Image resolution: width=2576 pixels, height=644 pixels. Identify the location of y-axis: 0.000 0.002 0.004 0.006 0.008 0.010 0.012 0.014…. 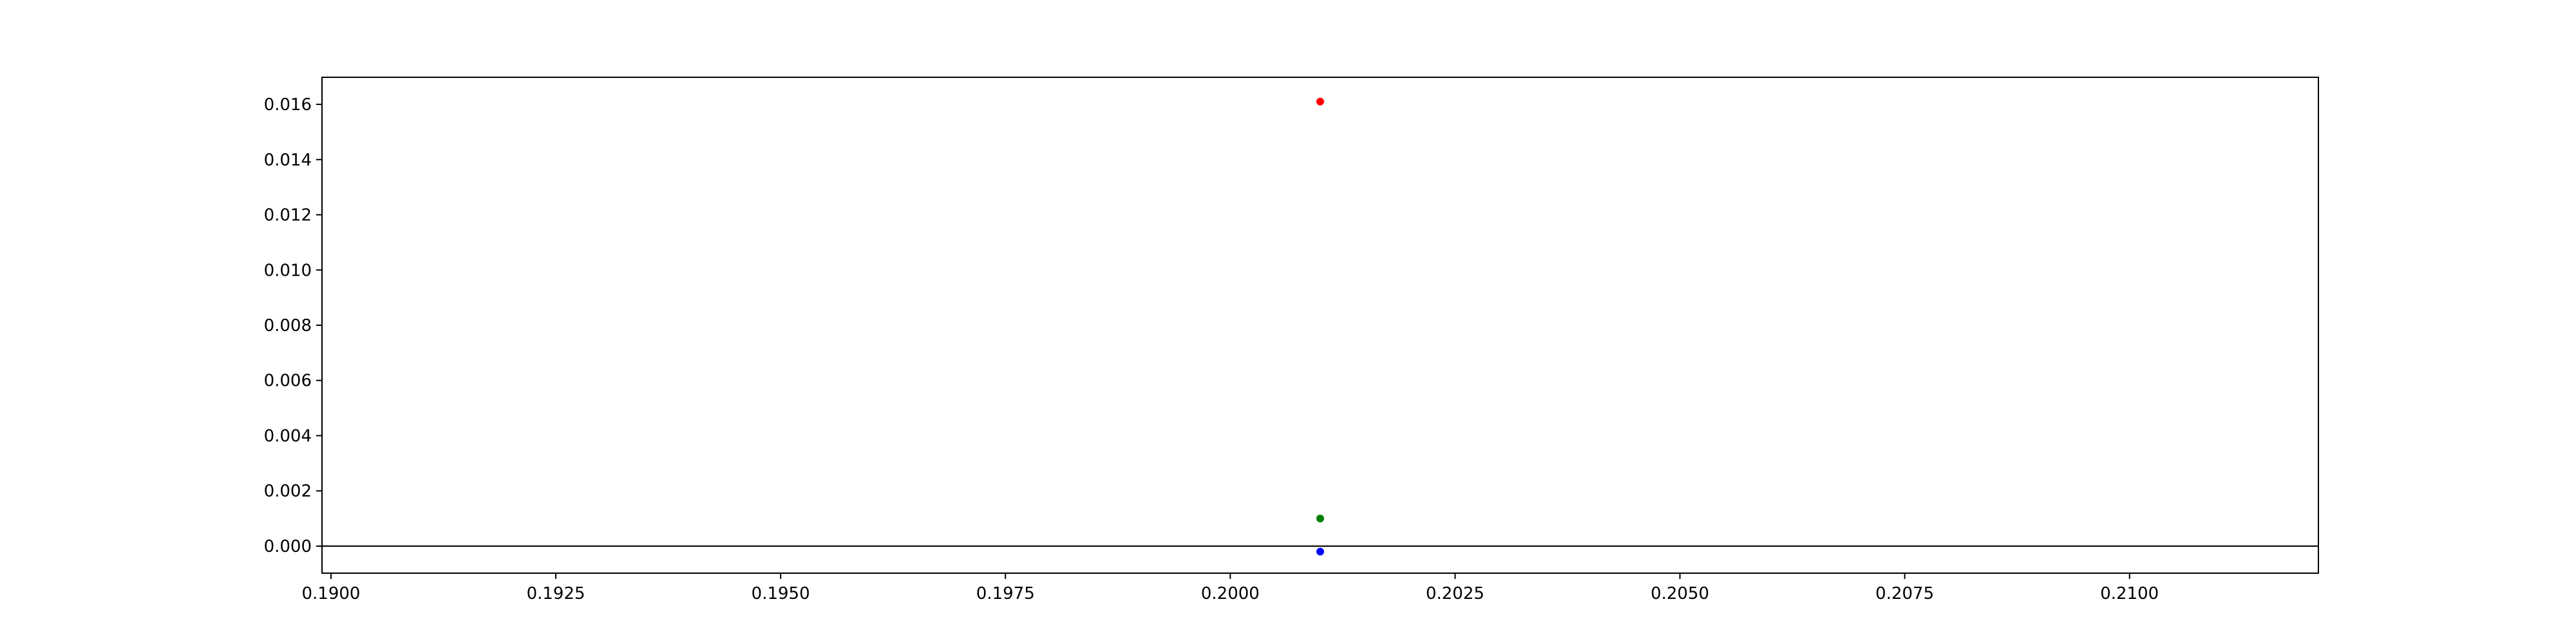
(293, 326).